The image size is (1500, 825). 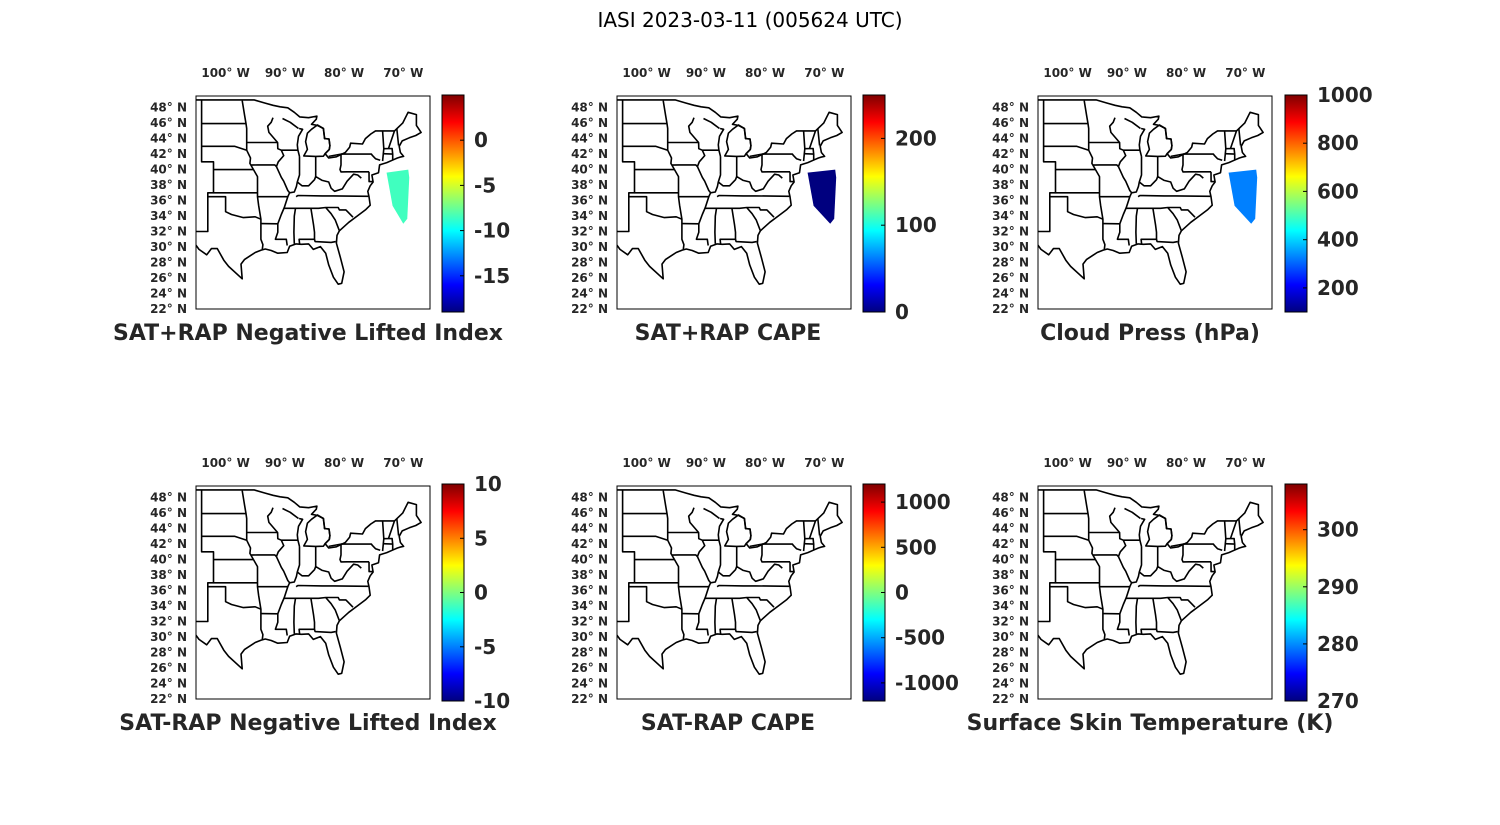 What do you see at coordinates (1150, 333) in the screenshot?
I see `panel-title: Cloud Press (hPa)` at bounding box center [1150, 333].